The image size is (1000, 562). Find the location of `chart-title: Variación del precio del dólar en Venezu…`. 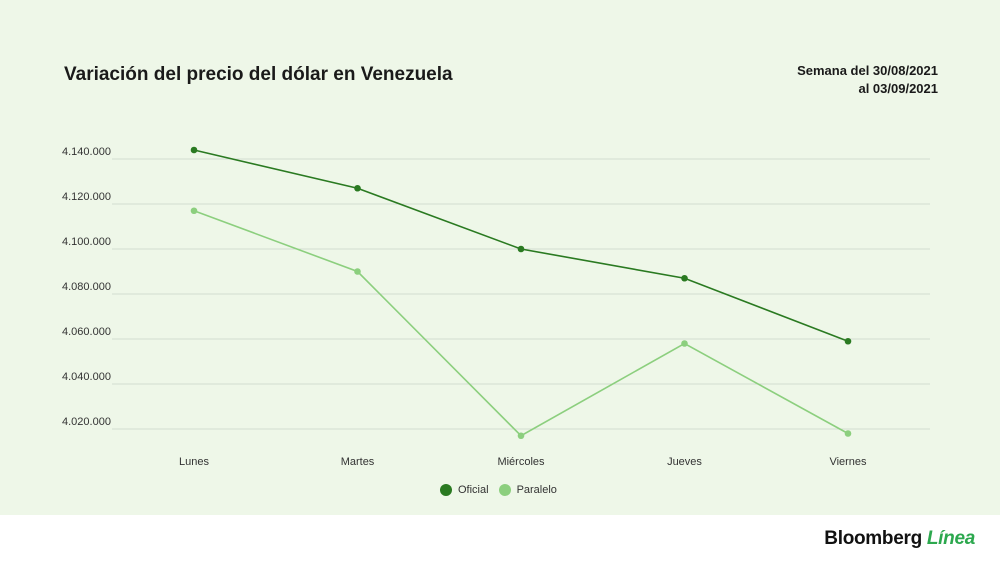

chart-title: Variación del precio del dólar en Venezu… is located at coordinates (258, 74).